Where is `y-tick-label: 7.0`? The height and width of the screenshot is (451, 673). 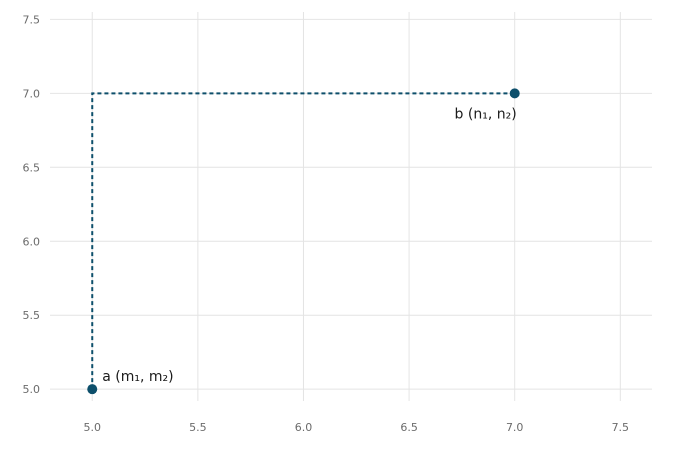 y-tick-label: 7.0 is located at coordinates (32, 93).